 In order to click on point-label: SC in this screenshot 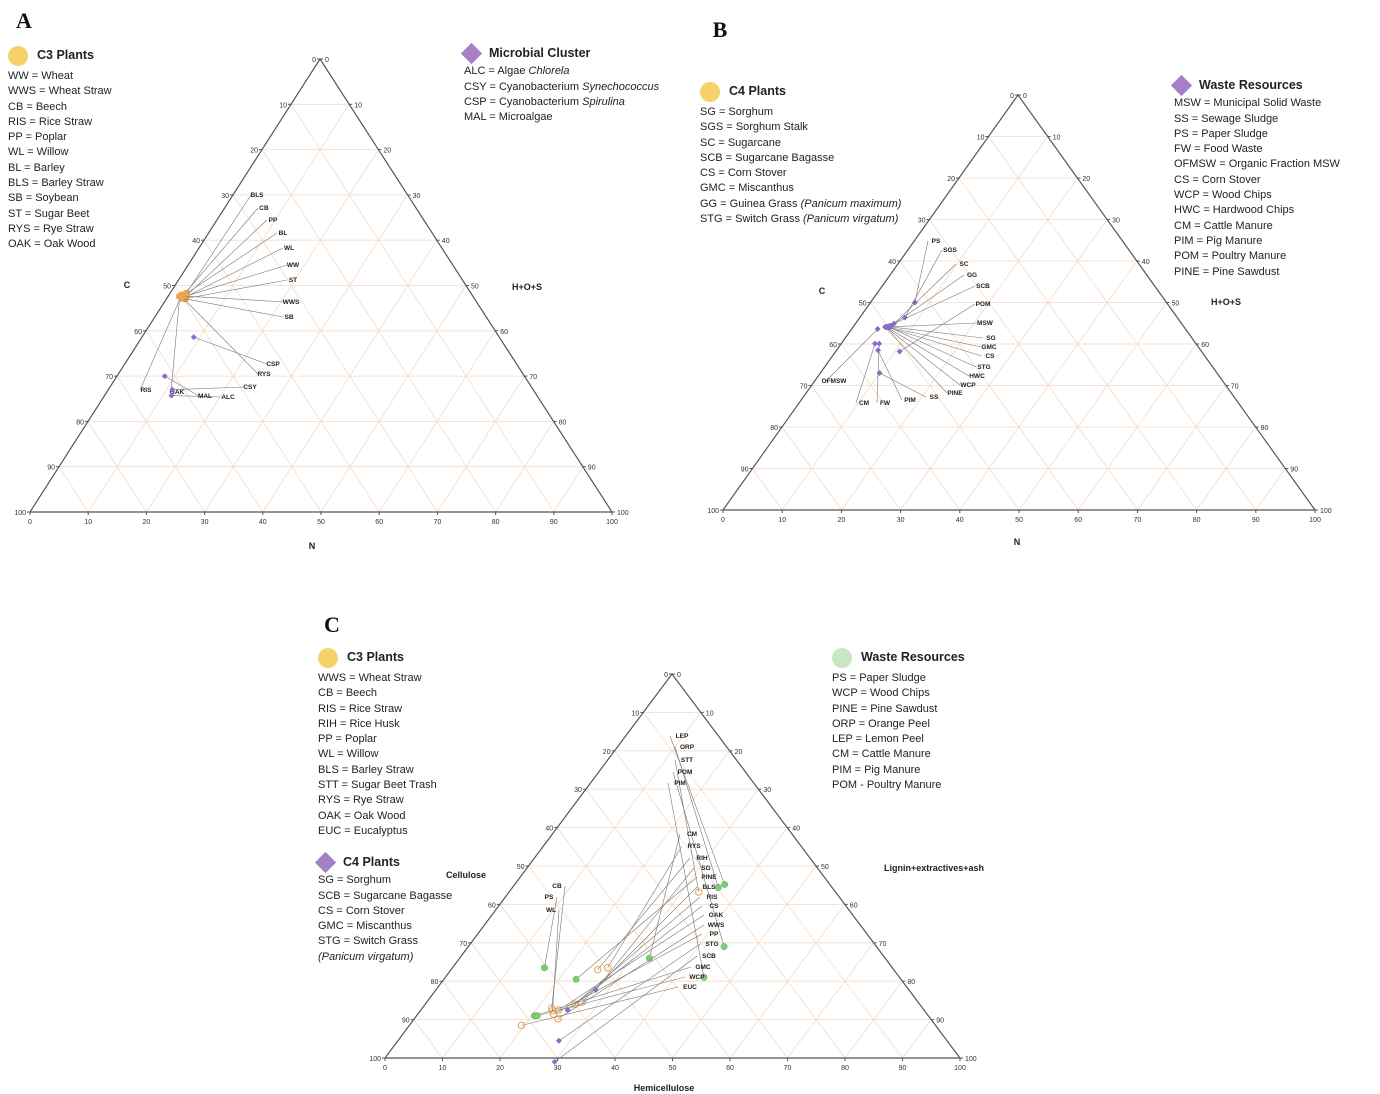, I will do `click(963, 264)`.